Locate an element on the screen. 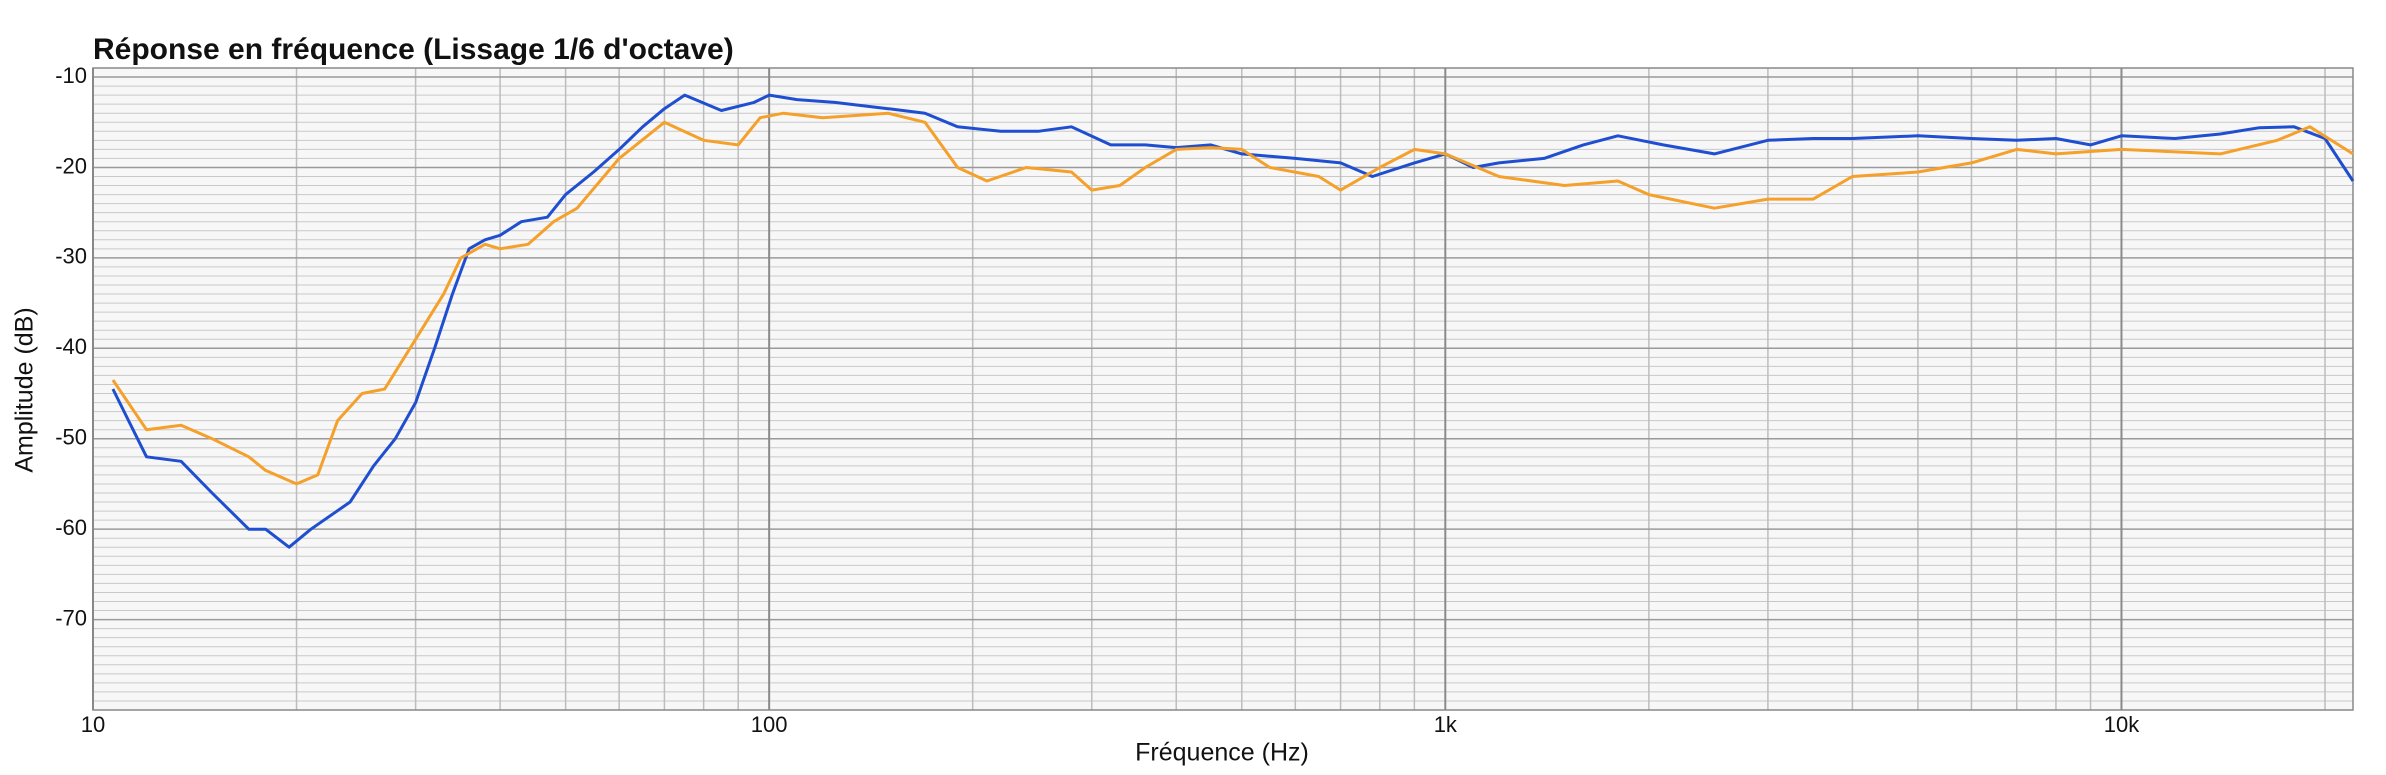 The height and width of the screenshot is (775, 2386). y-tick-label: -10 is located at coordinates (71, 75).